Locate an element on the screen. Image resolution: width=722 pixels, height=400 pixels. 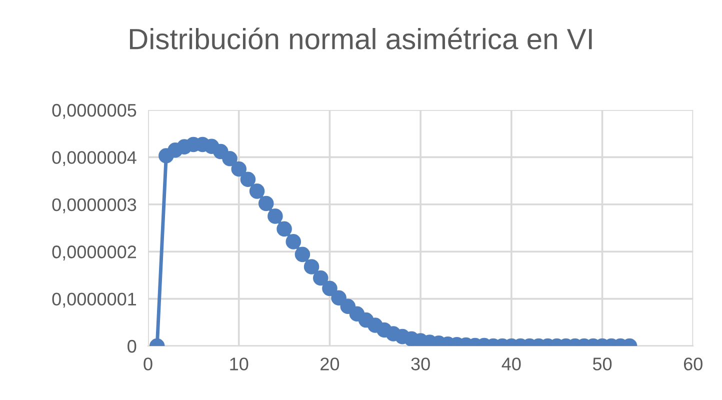
y-tick-label: 0,0000001 is located at coordinates (94, 300).